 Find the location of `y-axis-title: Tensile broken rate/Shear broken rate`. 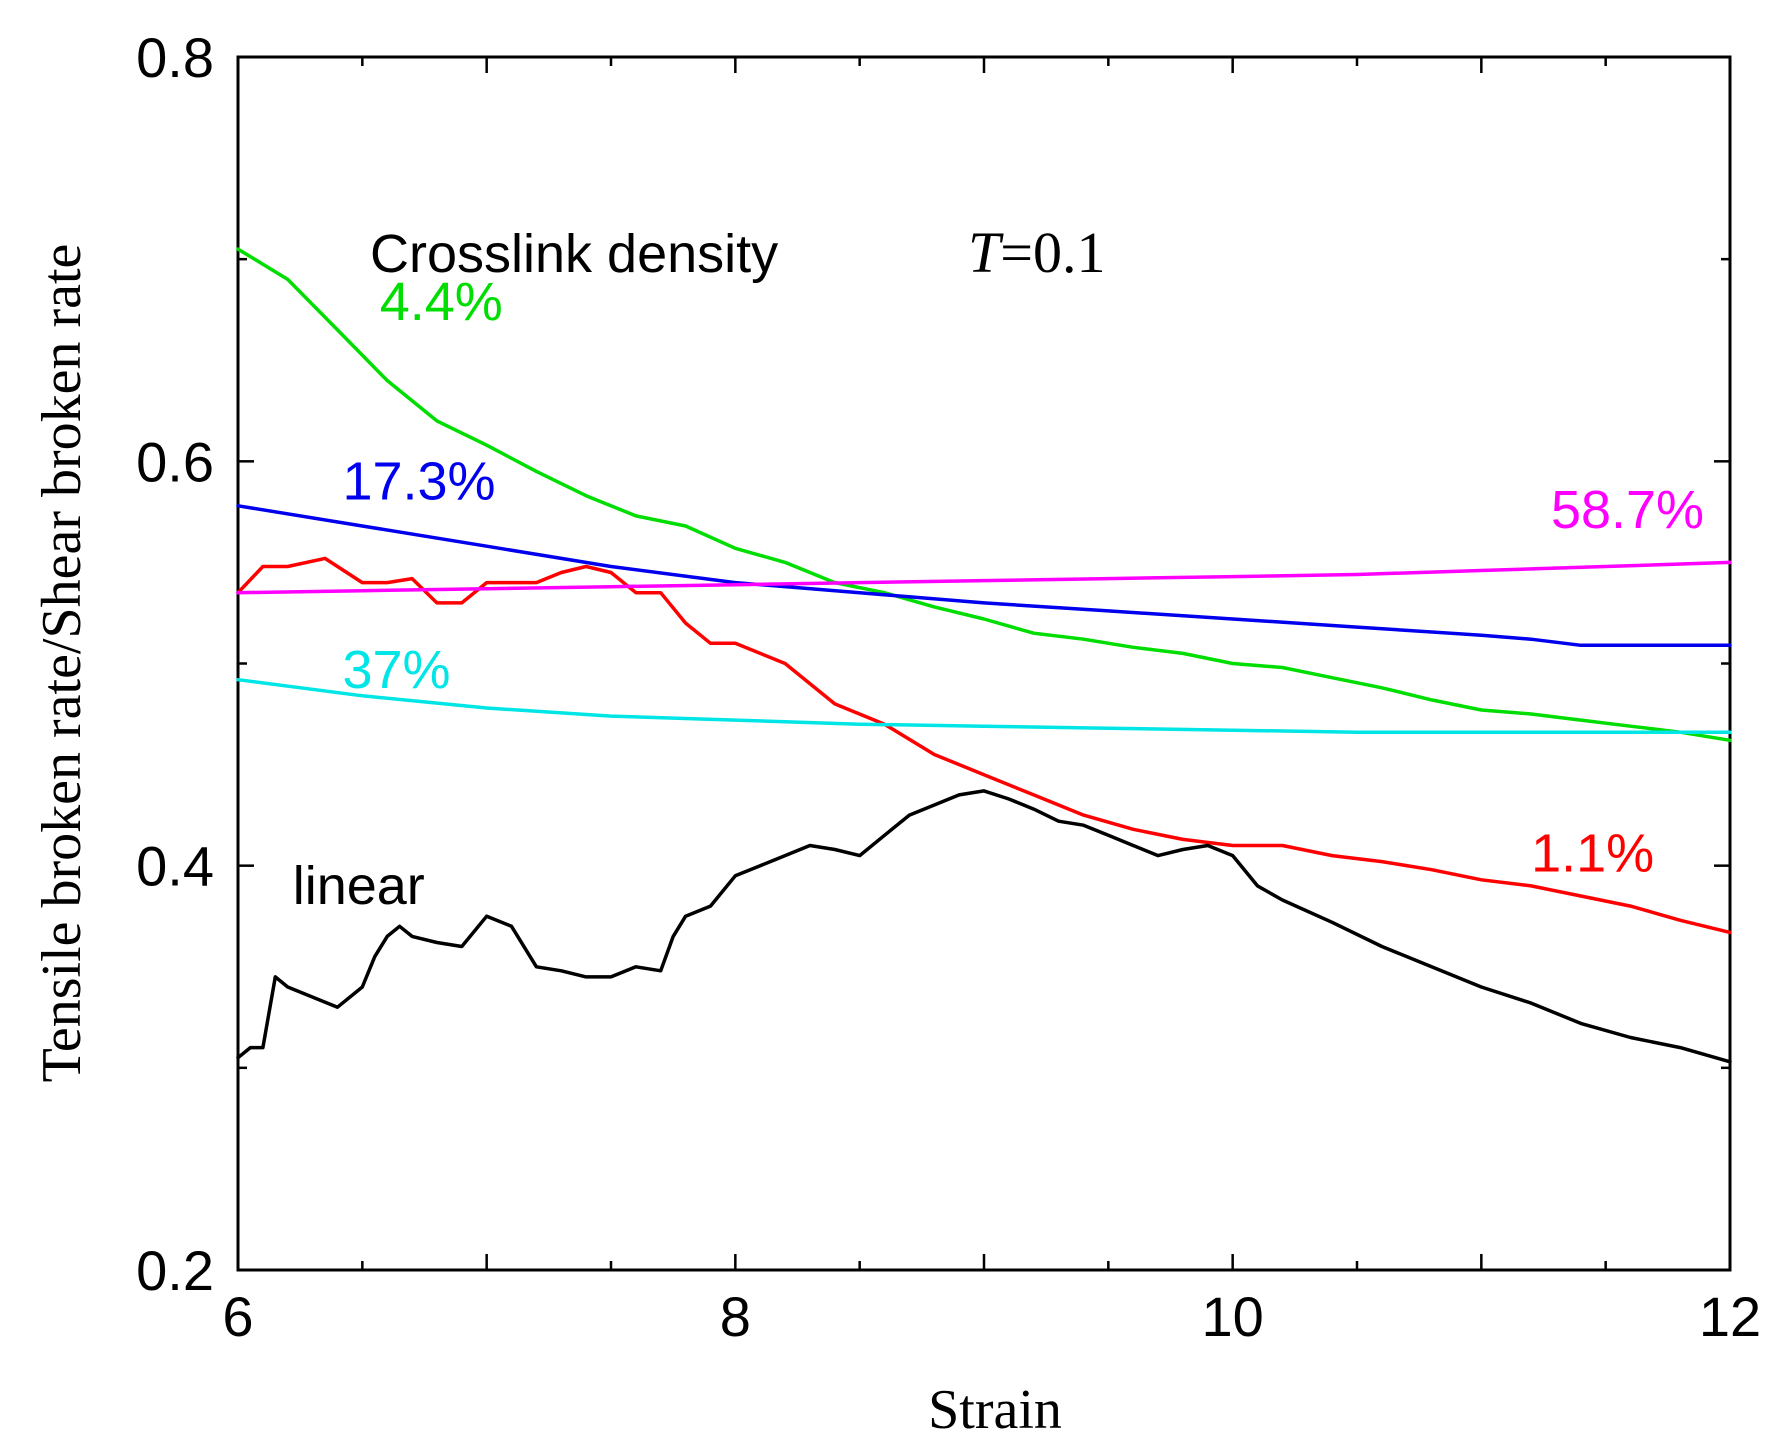

y-axis-title: Tensile broken rate/Shear broken rate is located at coordinates (62, 663).